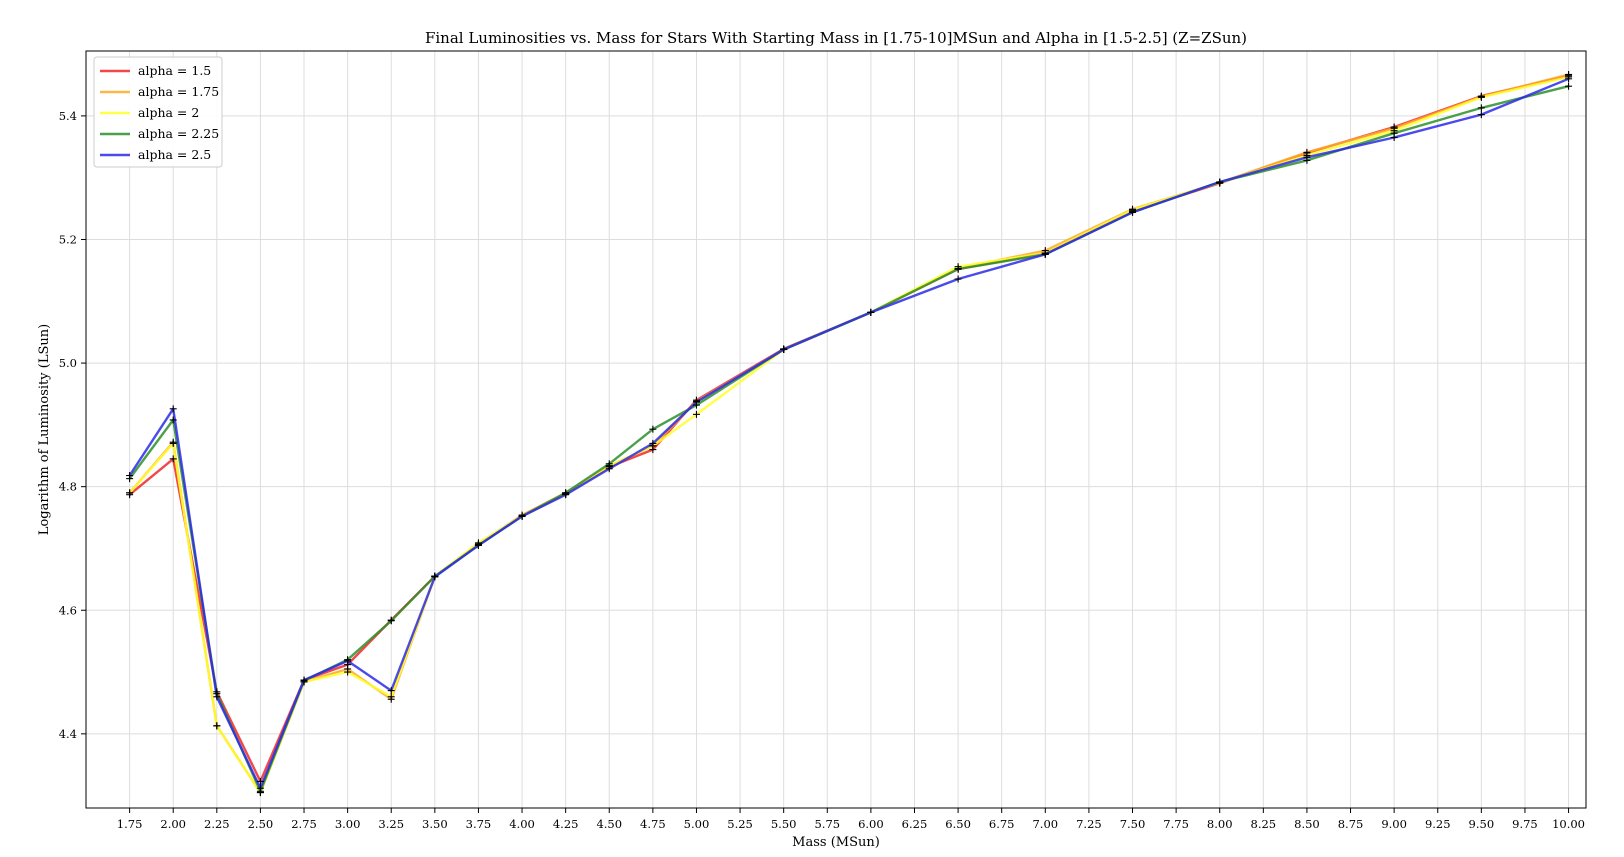  I want to click on x-tick-label: 7.25, so click(1089, 824).